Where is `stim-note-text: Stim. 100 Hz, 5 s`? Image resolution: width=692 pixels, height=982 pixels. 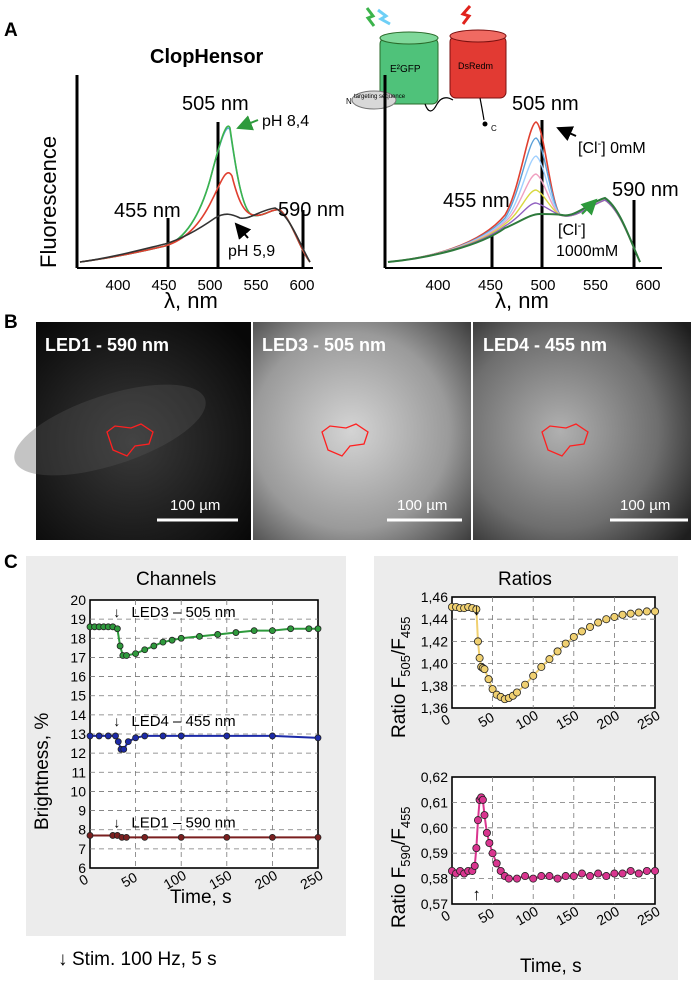
stim-note-text: Stim. 100 Hz, 5 s is located at coordinates (144, 959).